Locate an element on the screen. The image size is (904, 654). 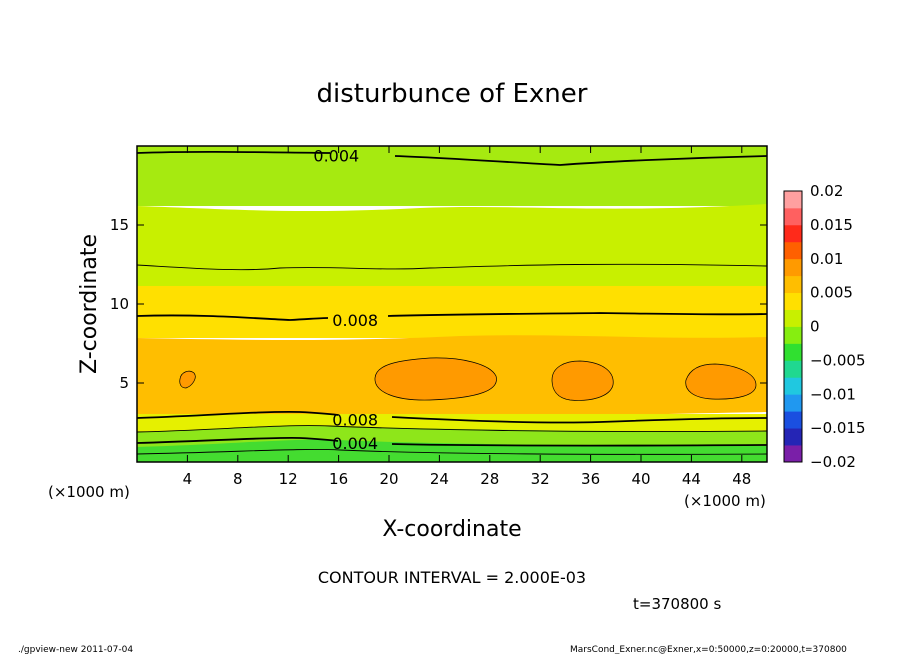
x-tick-label: 4 is located at coordinates (188, 479).